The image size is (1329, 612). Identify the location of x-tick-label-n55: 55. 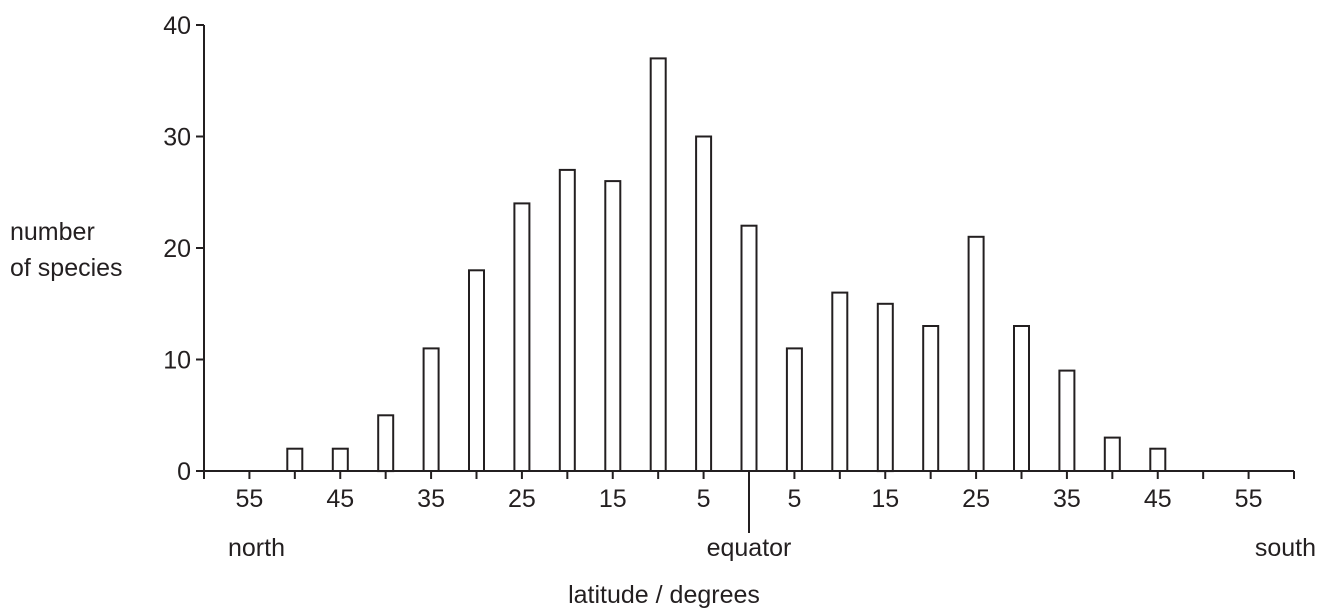
(250, 499).